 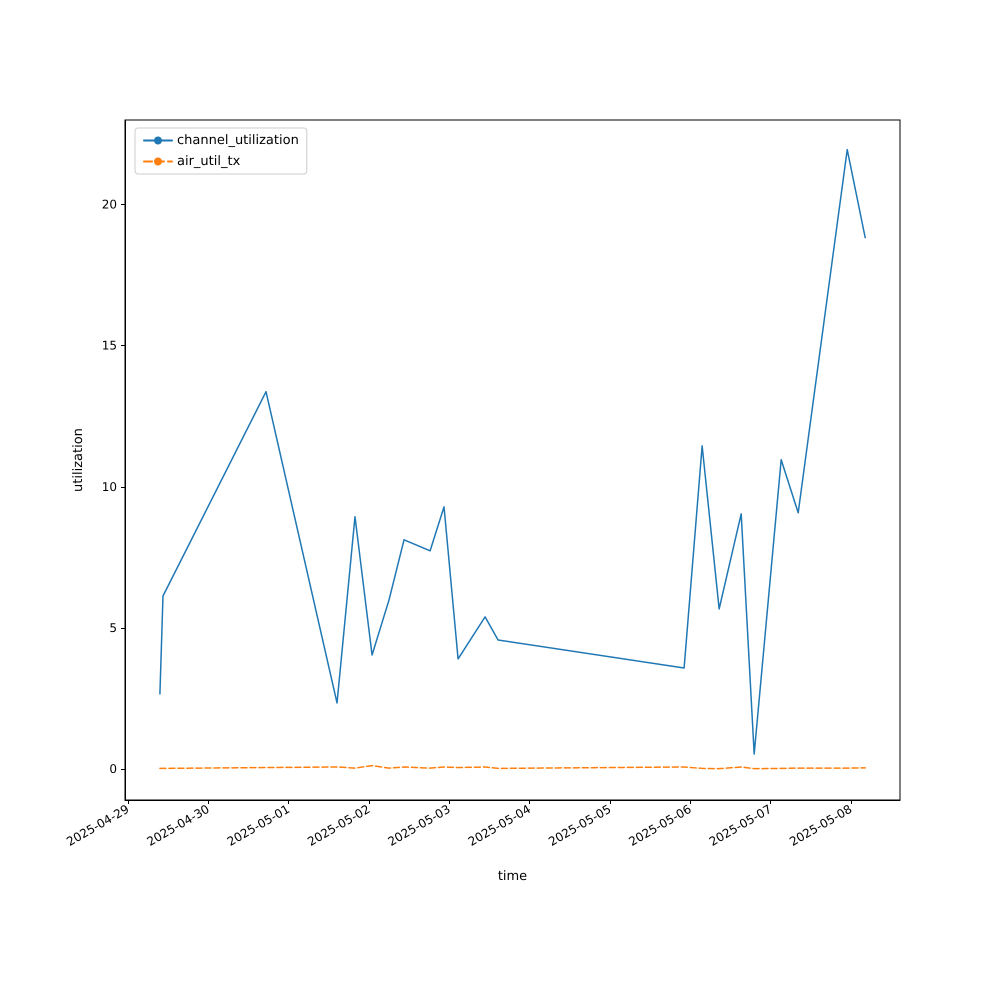 I want to click on y-tick-label: 15, so click(x=109, y=345).